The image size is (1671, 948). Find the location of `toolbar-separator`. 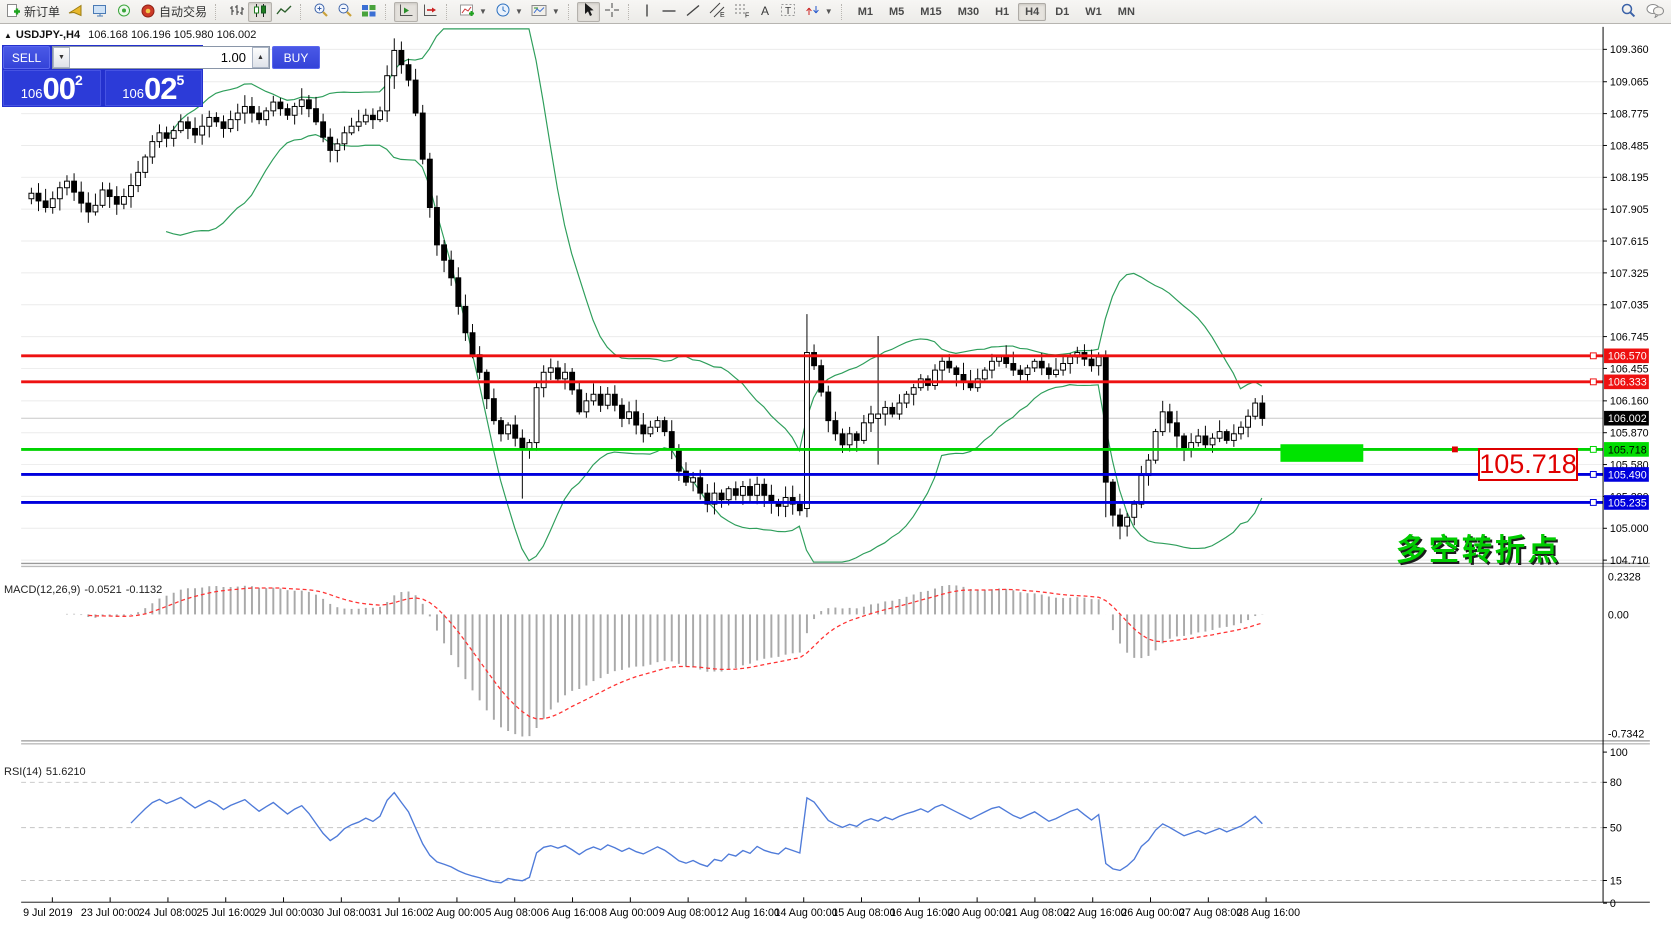

toolbar-separator is located at coordinates (630, 11).